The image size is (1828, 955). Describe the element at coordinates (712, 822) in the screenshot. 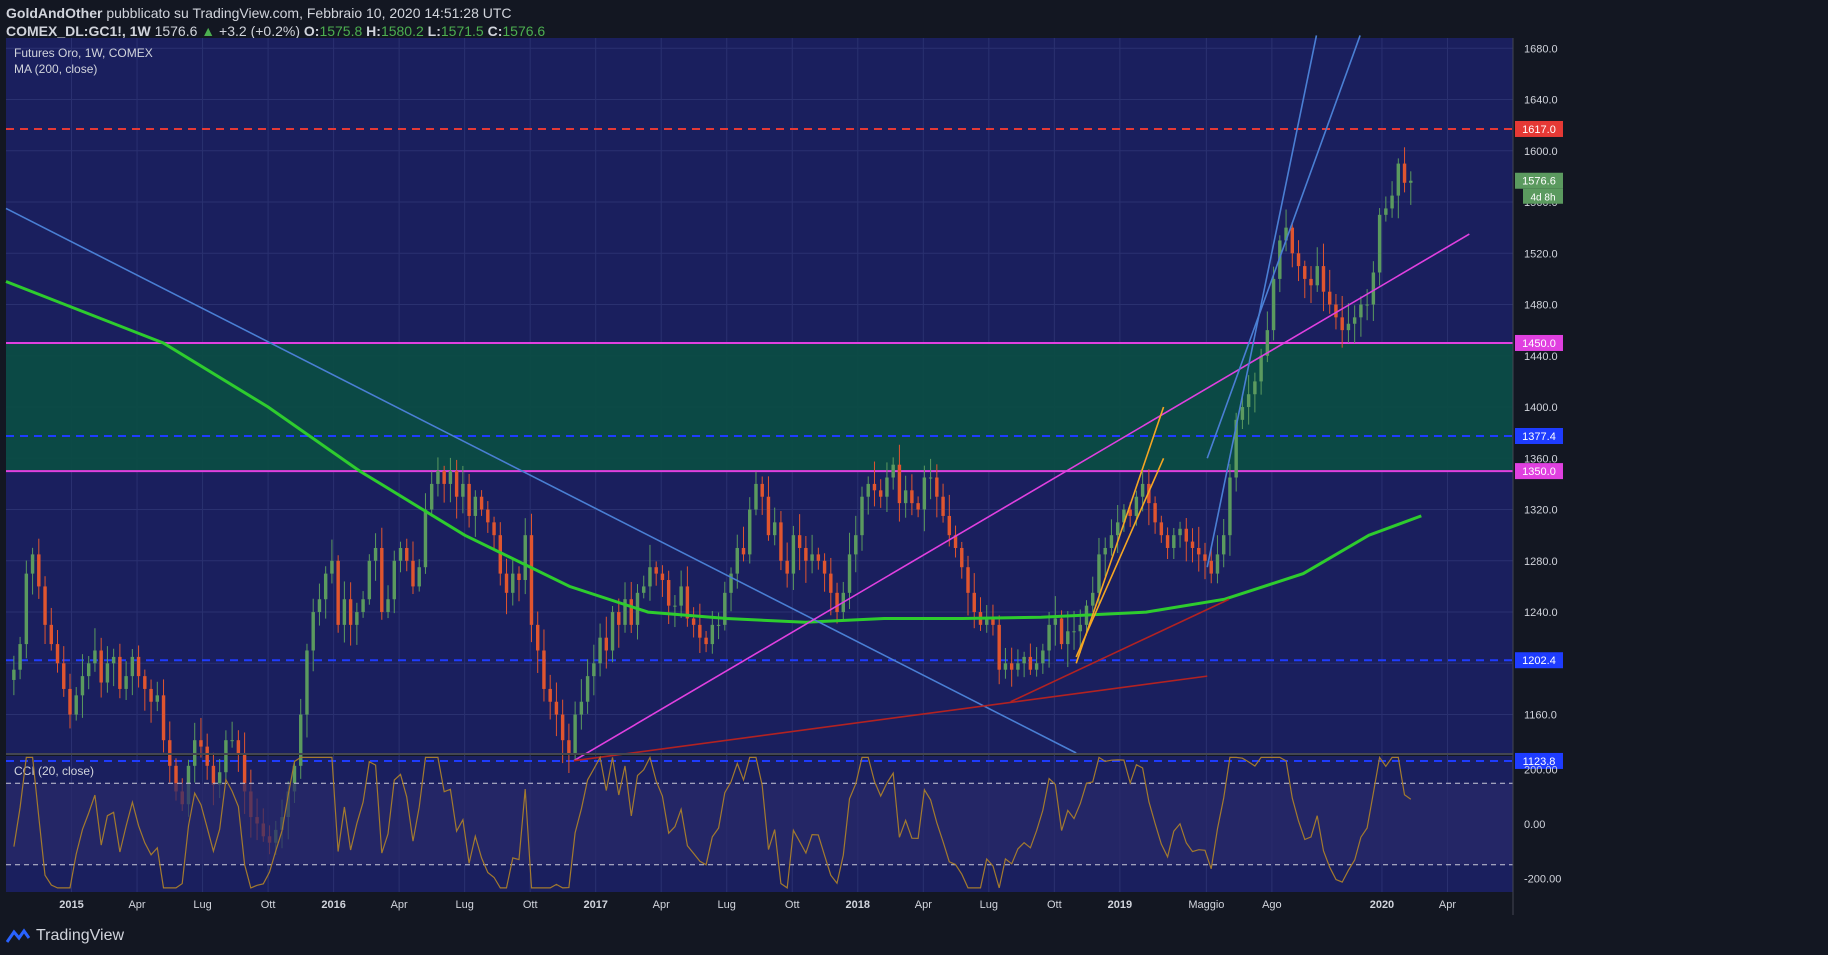

I see `cci-line` at that location.